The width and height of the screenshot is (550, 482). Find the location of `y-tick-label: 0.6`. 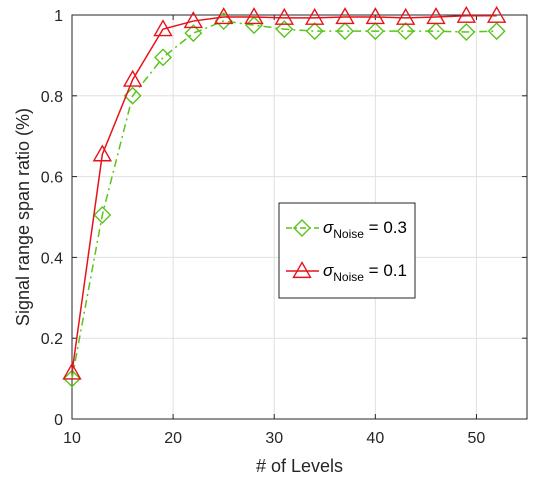

y-tick-label: 0.6 is located at coordinates (52, 178).